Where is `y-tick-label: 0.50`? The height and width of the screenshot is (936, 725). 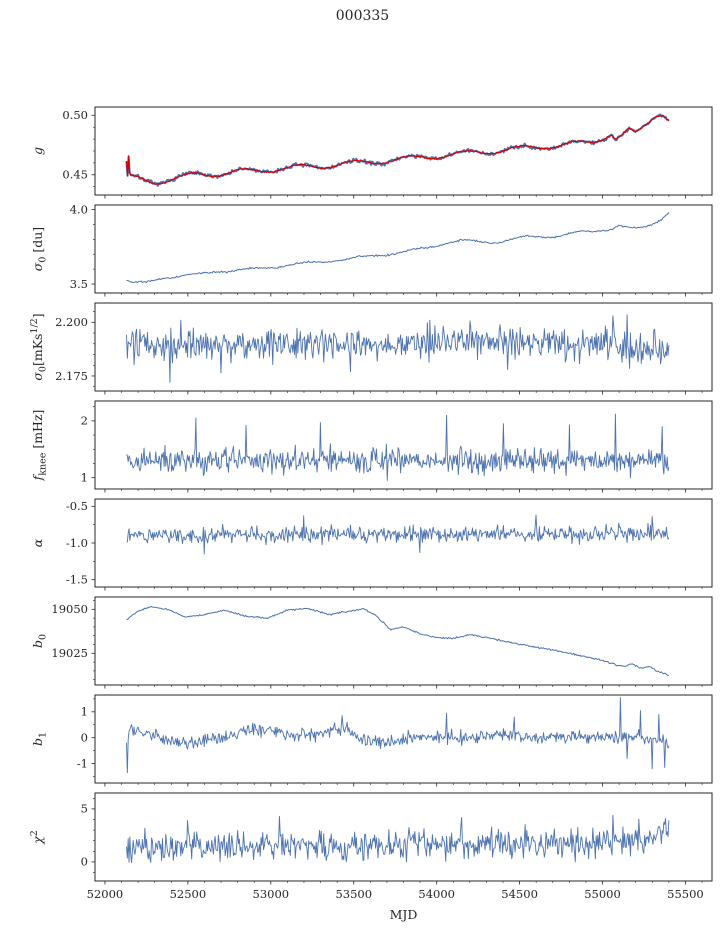
y-tick-label: 0.50 is located at coordinates (75, 115).